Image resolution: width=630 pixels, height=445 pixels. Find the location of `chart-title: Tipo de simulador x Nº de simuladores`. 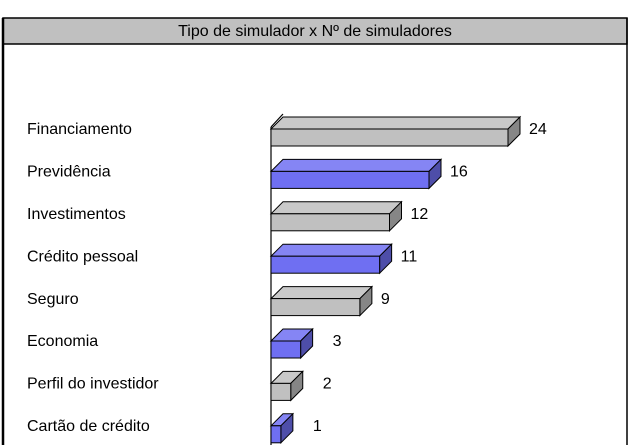

chart-title: Tipo de simulador x Nº de simuladores is located at coordinates (315, 31).